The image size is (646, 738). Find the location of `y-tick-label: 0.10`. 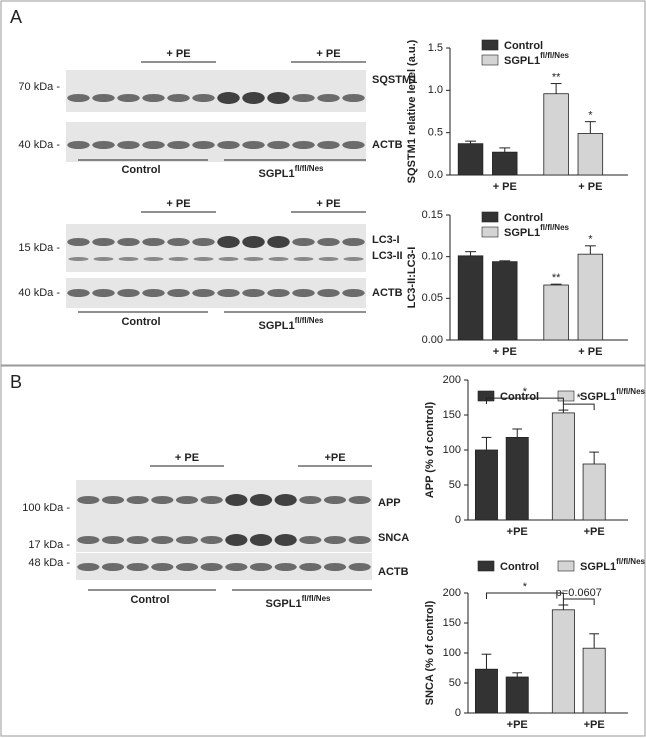

y-tick-label: 0.10 is located at coordinates (432, 257).